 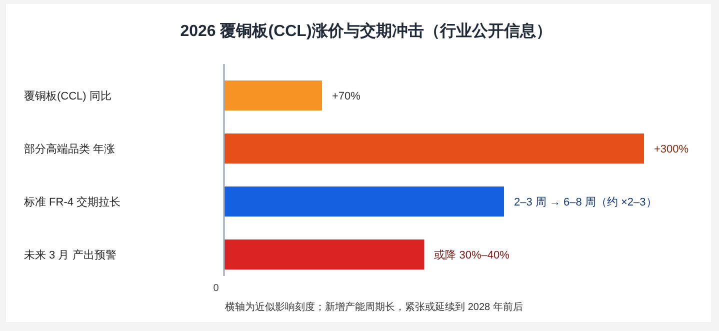 I want to click on y-tick-label: 部分高端品类 年涨, so click(x=70, y=149).